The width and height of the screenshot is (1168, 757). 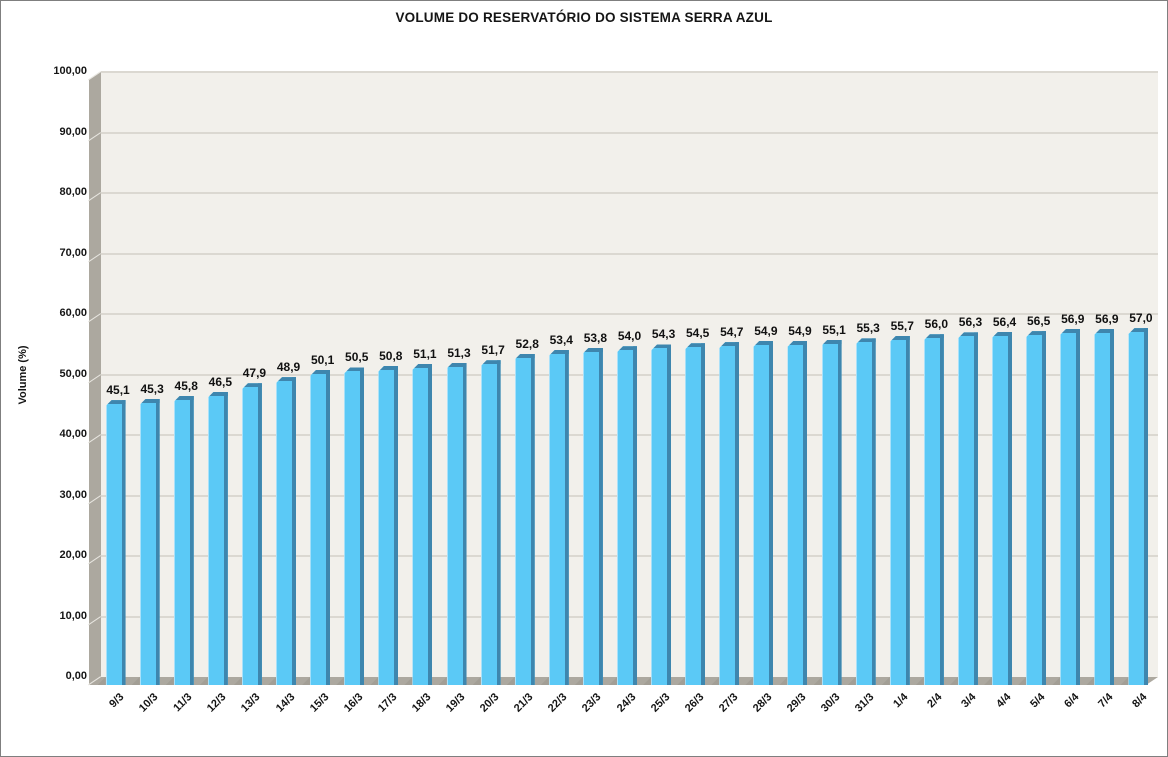 I want to click on bar-value-label: 53,8, so click(x=595, y=337).